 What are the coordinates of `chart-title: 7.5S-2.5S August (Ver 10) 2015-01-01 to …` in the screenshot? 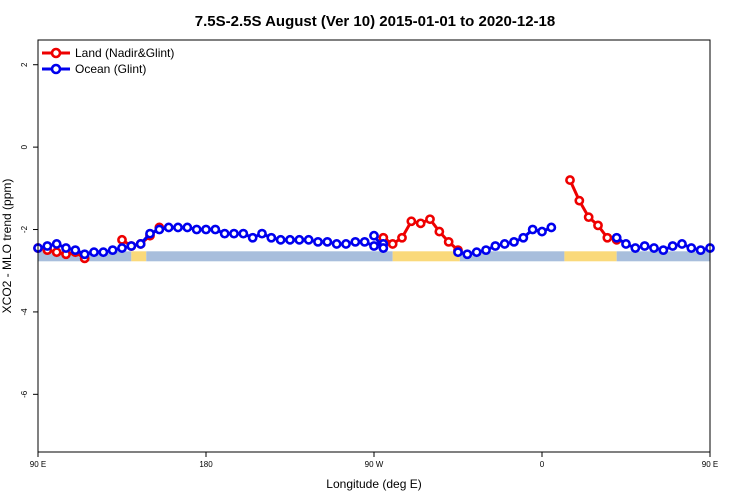 It's located at (375, 21).